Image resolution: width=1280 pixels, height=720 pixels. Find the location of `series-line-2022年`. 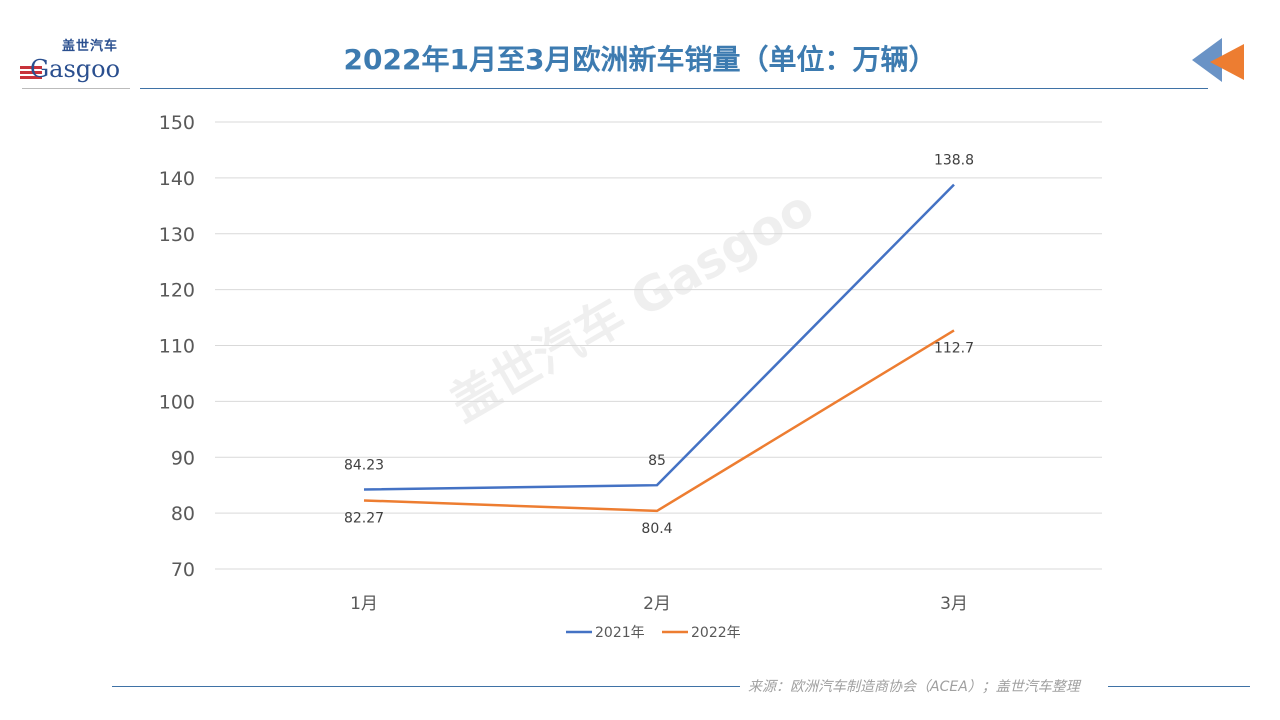

series-line-2022年 is located at coordinates (659, 421).